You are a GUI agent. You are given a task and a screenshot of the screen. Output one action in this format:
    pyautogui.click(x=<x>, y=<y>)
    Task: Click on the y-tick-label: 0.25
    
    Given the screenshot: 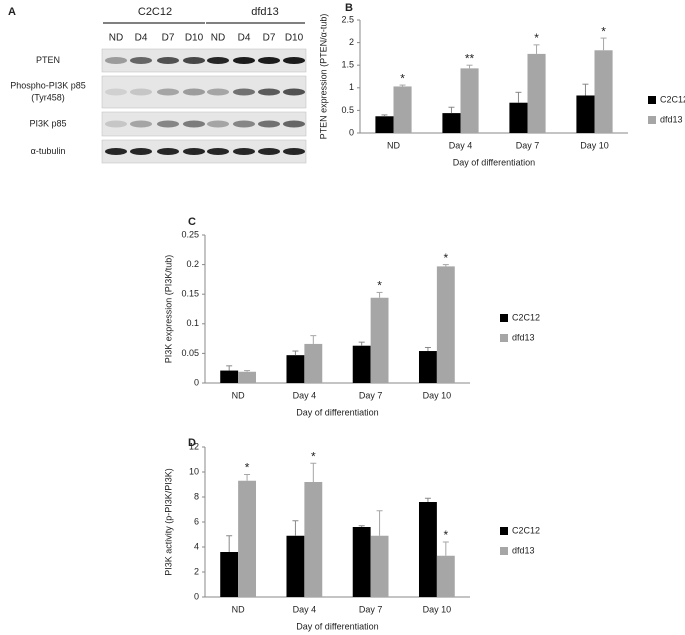 What is the action you would take?
    pyautogui.click(x=190, y=234)
    